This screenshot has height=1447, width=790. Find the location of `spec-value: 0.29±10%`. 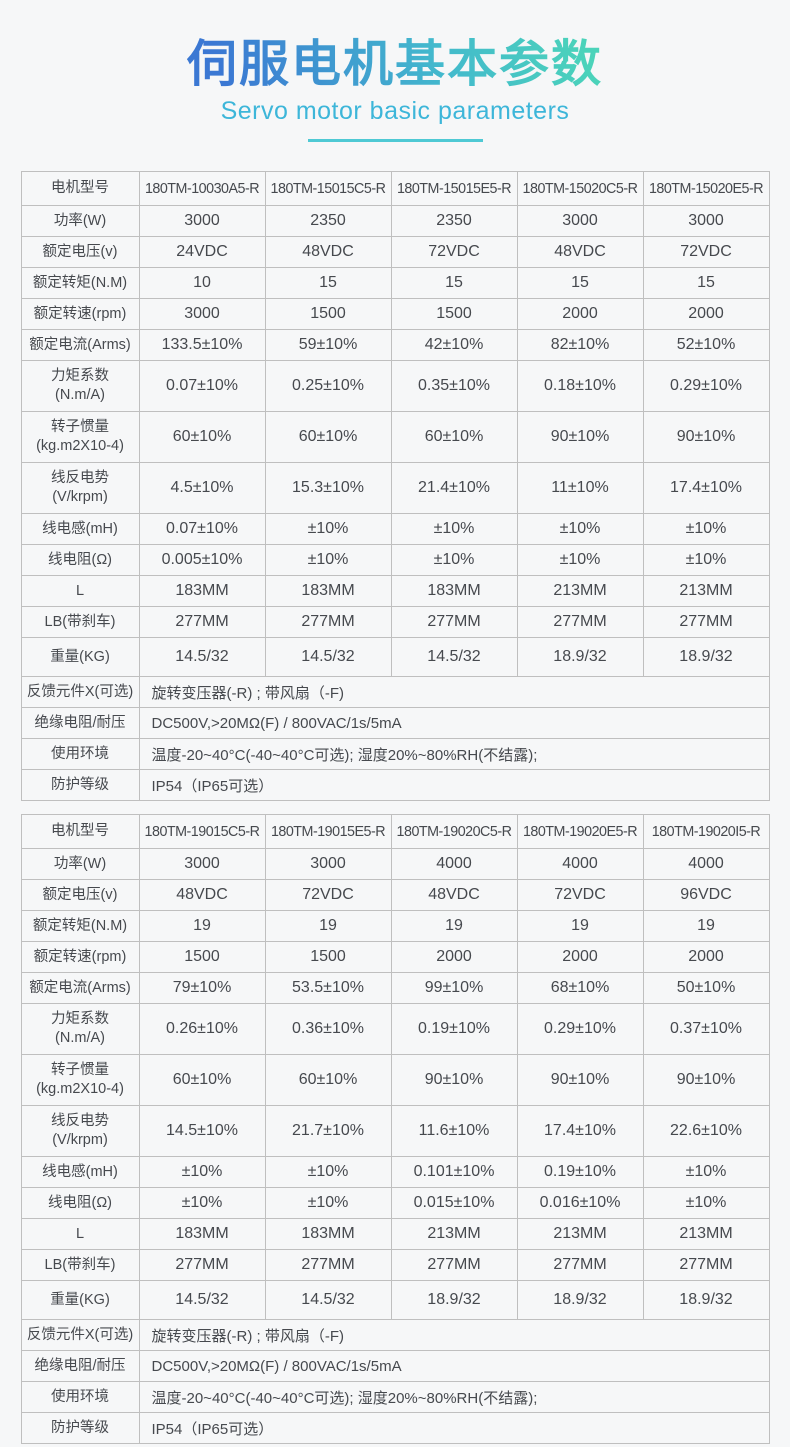

spec-value: 0.29±10% is located at coordinates (706, 386).